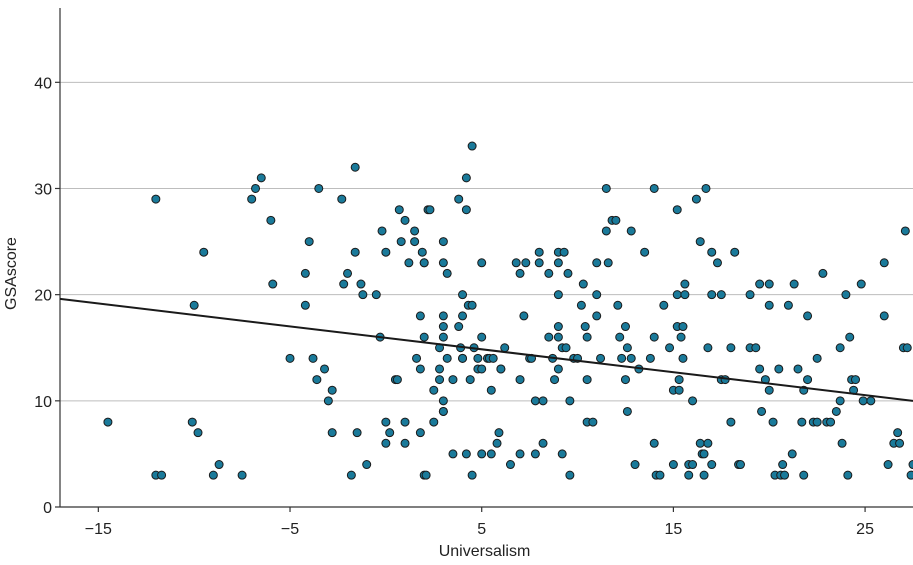 This screenshot has height=565, width=913. Describe the element at coordinates (673, 529) in the screenshot. I see `x-tick-label-15: 15` at that location.